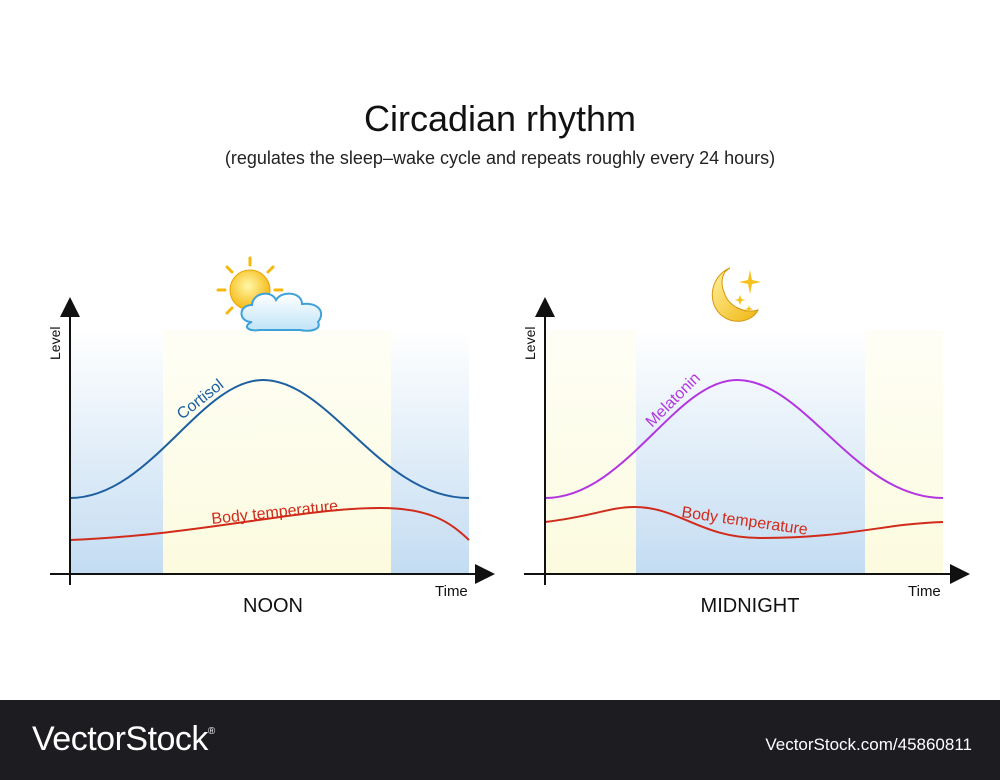 The image size is (1000, 780). I want to click on x-axis-label-noon: Time, so click(451, 591).